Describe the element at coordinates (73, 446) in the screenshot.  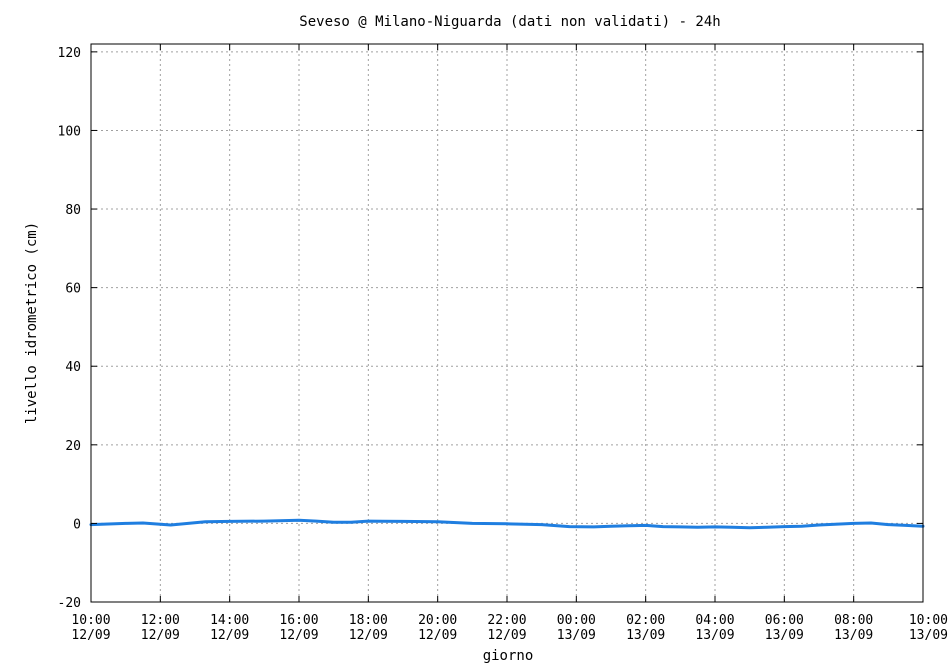
I see `y-tick-label: 20` at that location.